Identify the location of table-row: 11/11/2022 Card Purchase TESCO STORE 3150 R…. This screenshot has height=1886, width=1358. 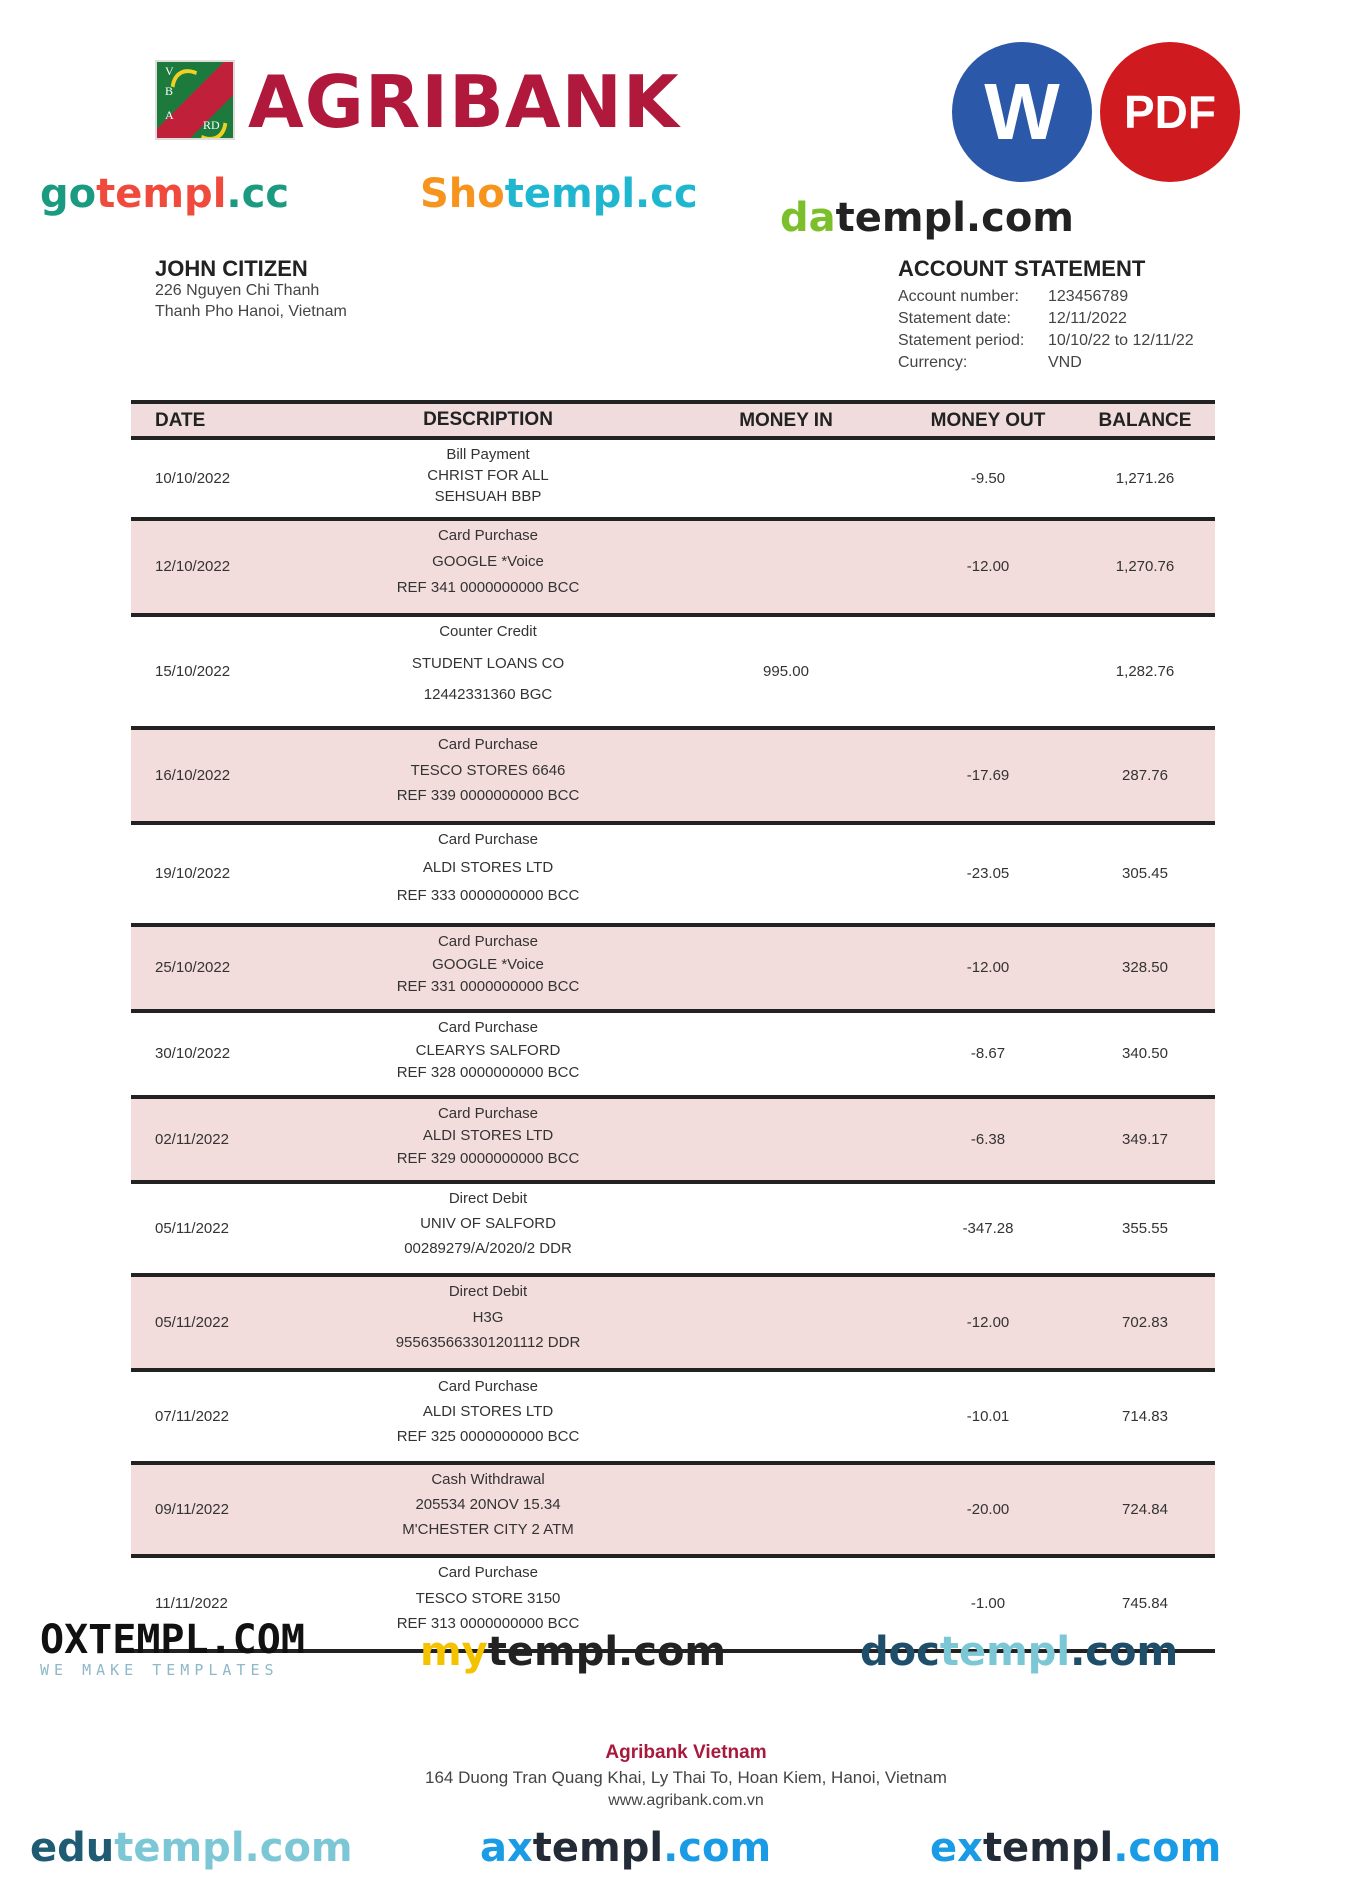
(673, 1605).